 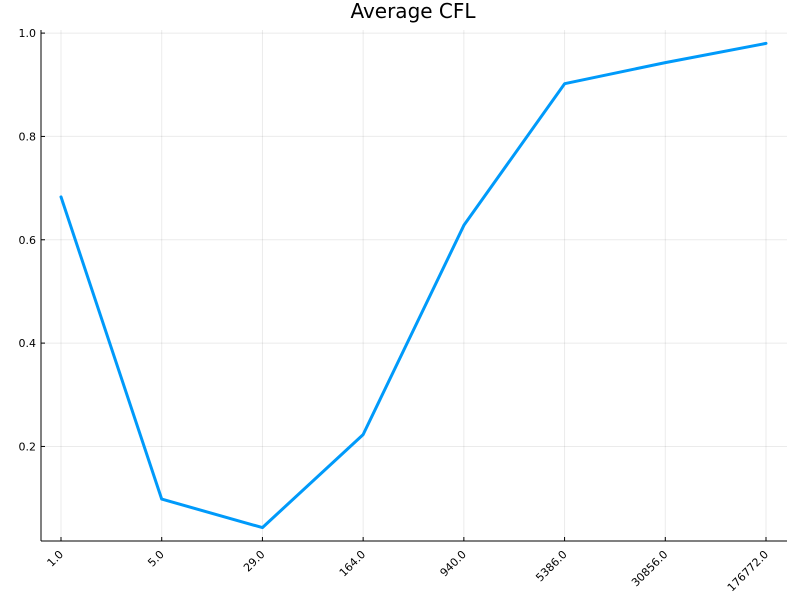 I want to click on chart-title: Average CFL, so click(x=413, y=11).